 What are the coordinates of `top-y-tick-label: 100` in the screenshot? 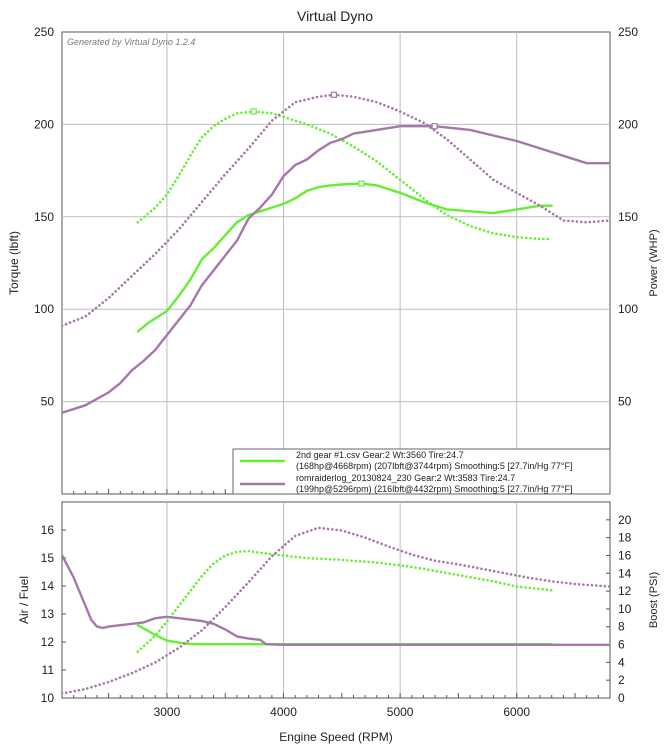 It's located at (44, 309).